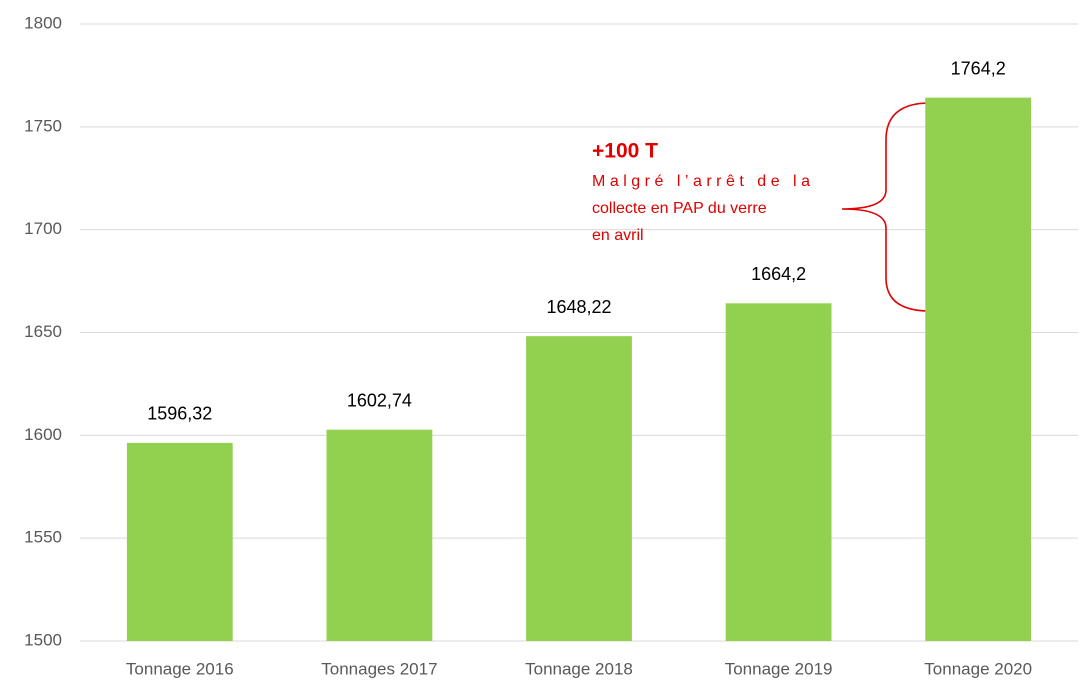 The image size is (1089, 682). I want to click on value-label: 1664,2, so click(778, 274).